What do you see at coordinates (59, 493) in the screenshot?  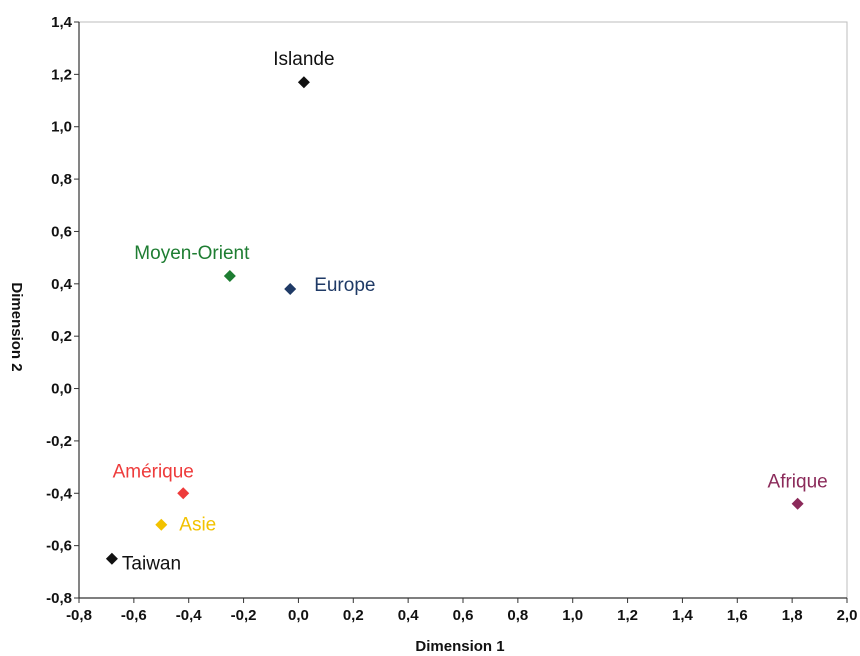 I see `y-tick-label: -0,4` at bounding box center [59, 493].